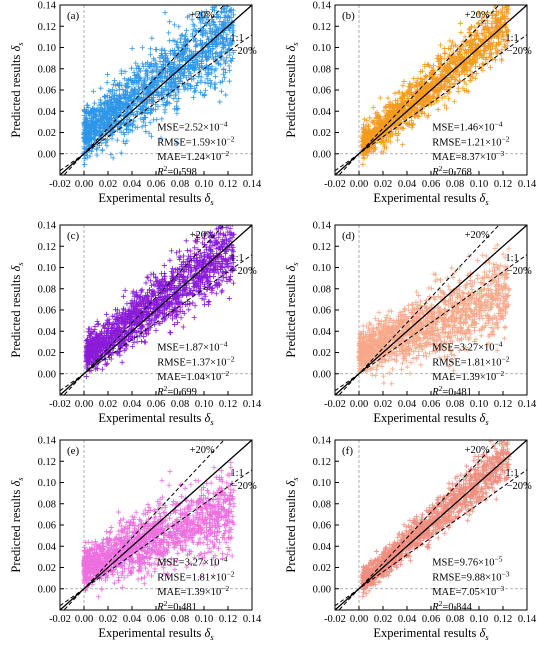 The width and height of the screenshot is (550, 654). I want to click on panel-label: (c), so click(73, 236).